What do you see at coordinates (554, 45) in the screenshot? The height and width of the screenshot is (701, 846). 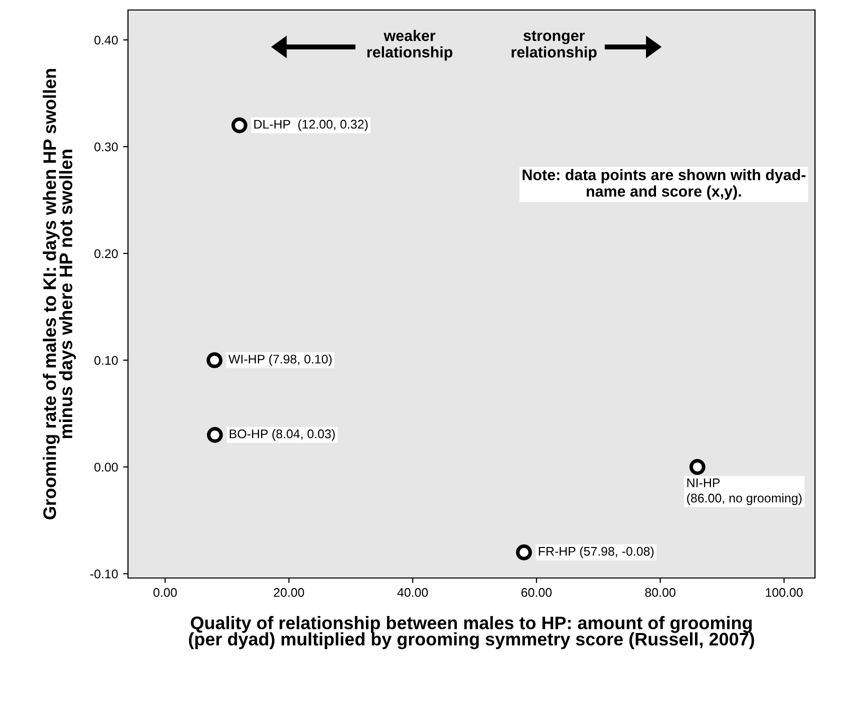 I see `annotation: stronger relationship` at bounding box center [554, 45].